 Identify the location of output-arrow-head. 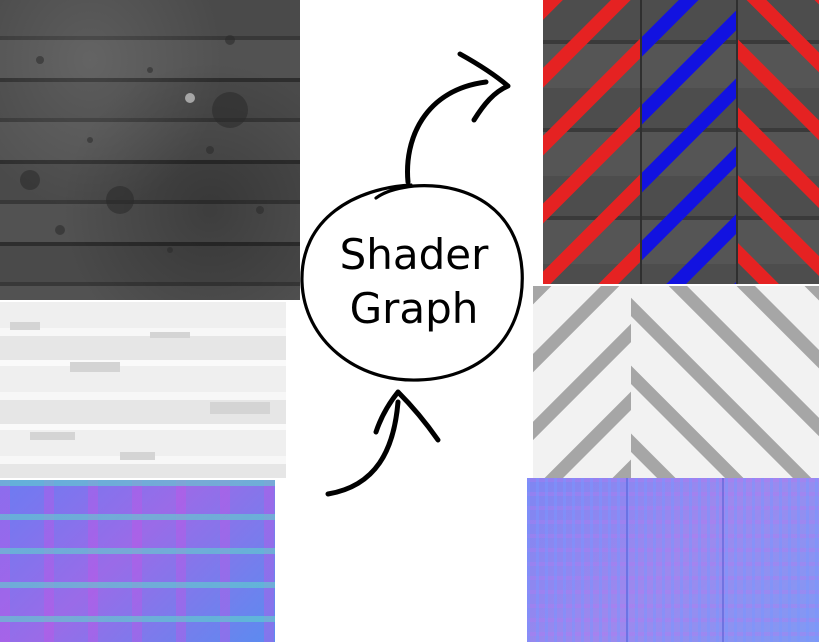
(484, 87).